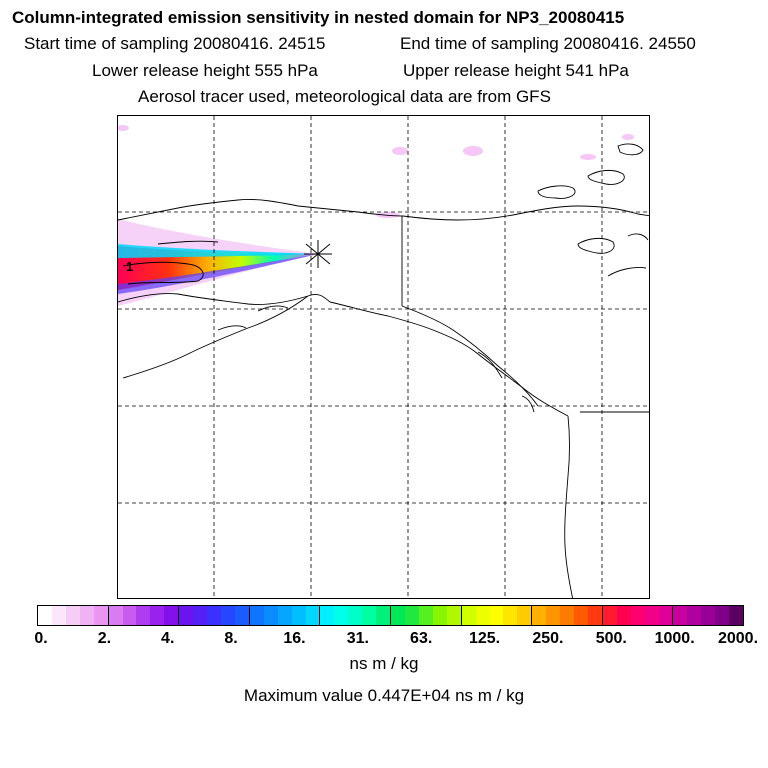 Image resolution: width=768 pixels, height=768 pixels. I want to click on plume-label: 1, so click(129, 266).